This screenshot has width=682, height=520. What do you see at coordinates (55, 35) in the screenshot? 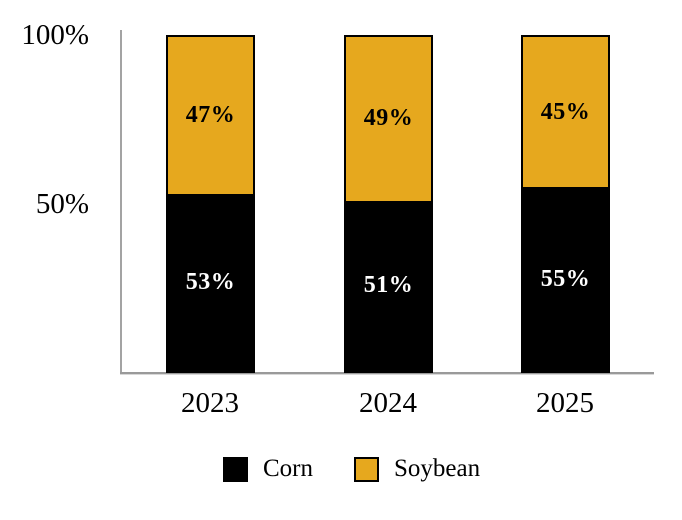
I see `y-tick-label: 100%` at bounding box center [55, 35].